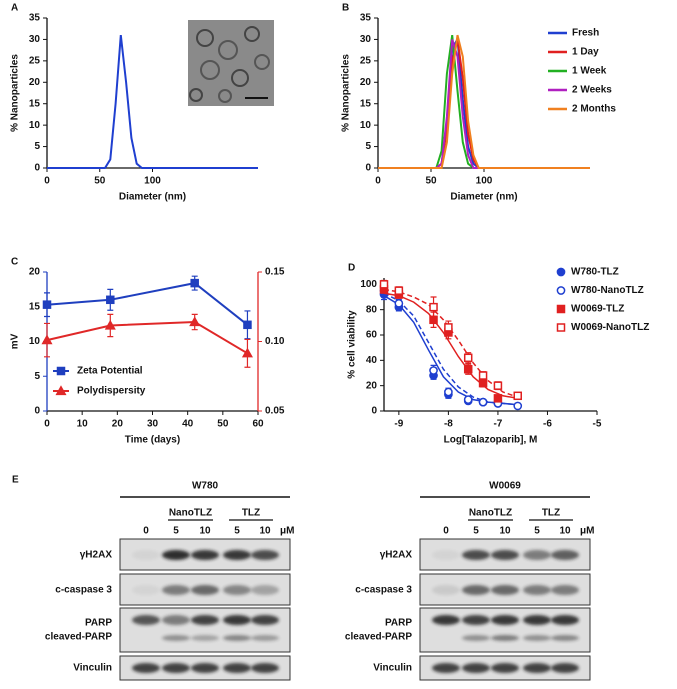 This screenshot has width=677, height=689. I want to click on y-tick-label: 15, so click(35, 306).